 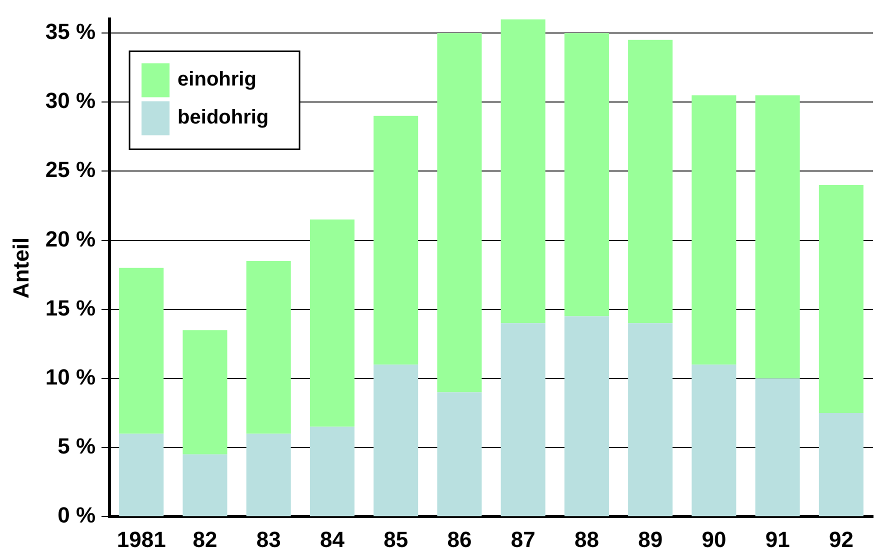 What do you see at coordinates (396, 539) in the screenshot?
I see `x-tick-label: 85` at bounding box center [396, 539].